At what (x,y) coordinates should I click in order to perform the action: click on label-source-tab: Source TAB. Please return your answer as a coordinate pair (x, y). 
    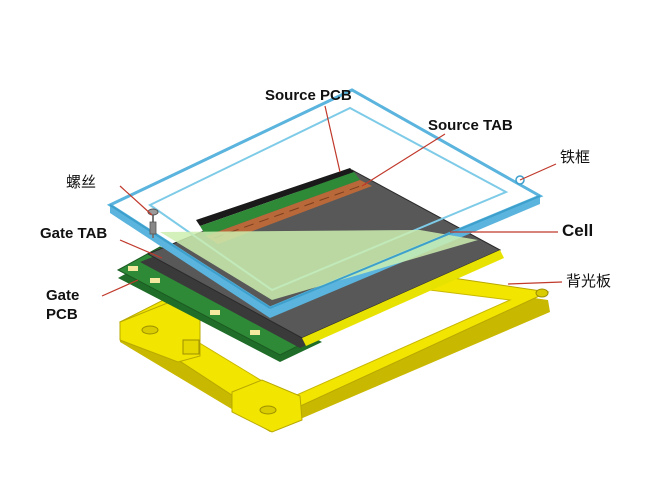
    Looking at the image, I should click on (470, 125).